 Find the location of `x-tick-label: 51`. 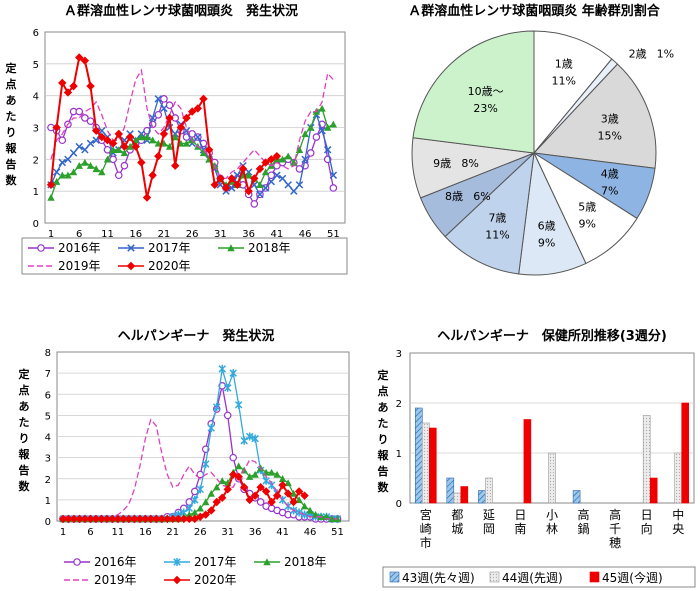

x-tick-label: 51 is located at coordinates (333, 234).